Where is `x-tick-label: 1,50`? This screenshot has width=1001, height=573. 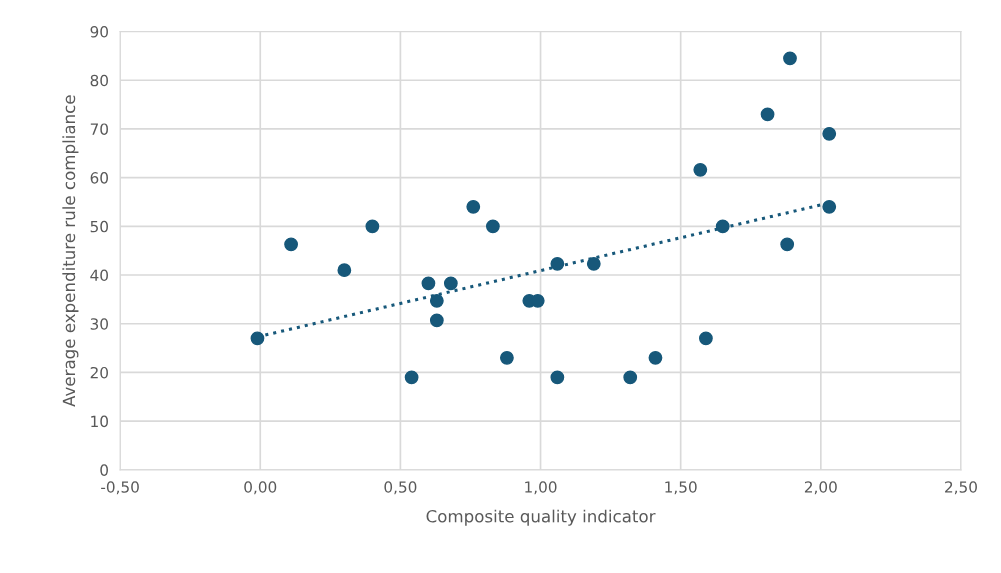
x-tick-label: 1,50 is located at coordinates (681, 488).